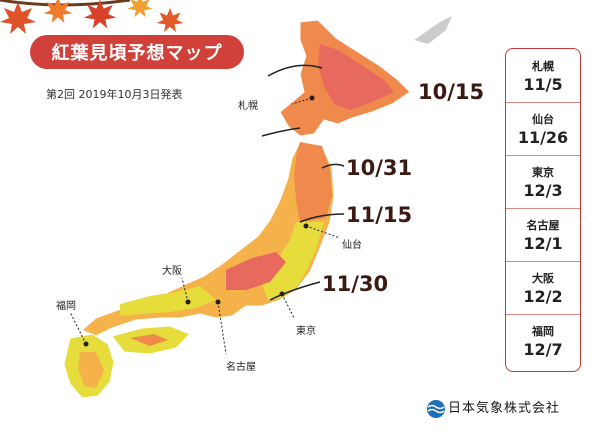 The height and width of the screenshot is (433, 600). Describe the element at coordinates (436, 409) in the screenshot. I see `weather-wave-logo-icon` at that location.